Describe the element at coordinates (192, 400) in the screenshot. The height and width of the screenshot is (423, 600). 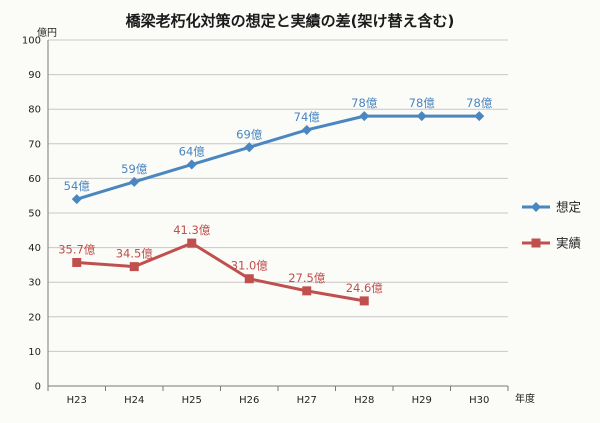
I see `x-tick-label: H25` at that location.